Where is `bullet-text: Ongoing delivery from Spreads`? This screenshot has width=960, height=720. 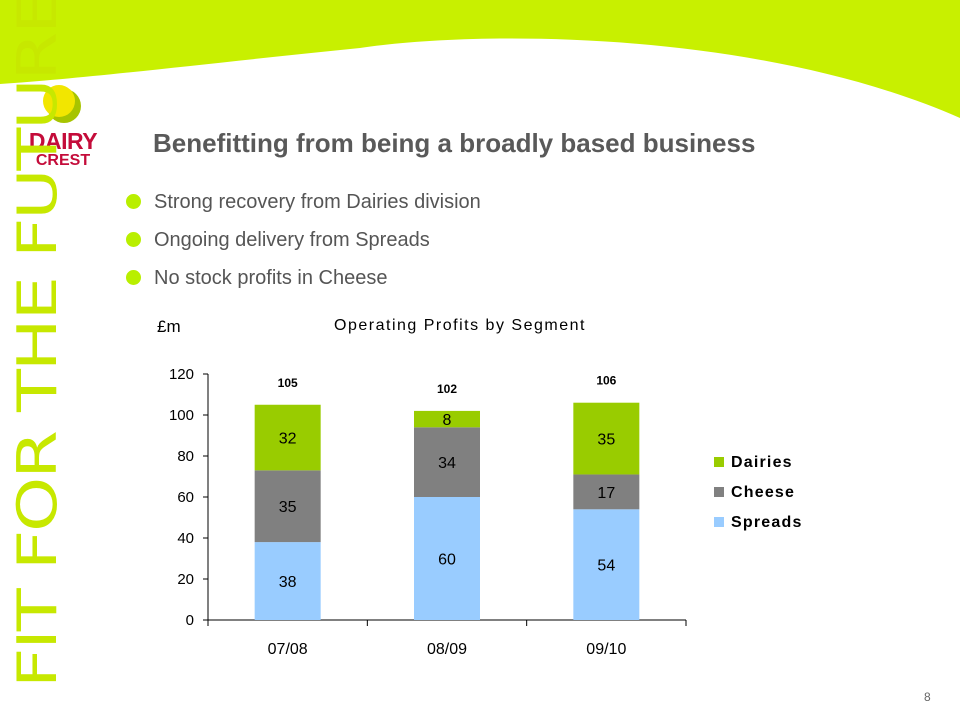 bullet-text: Ongoing delivery from Spreads is located at coordinates (292, 240).